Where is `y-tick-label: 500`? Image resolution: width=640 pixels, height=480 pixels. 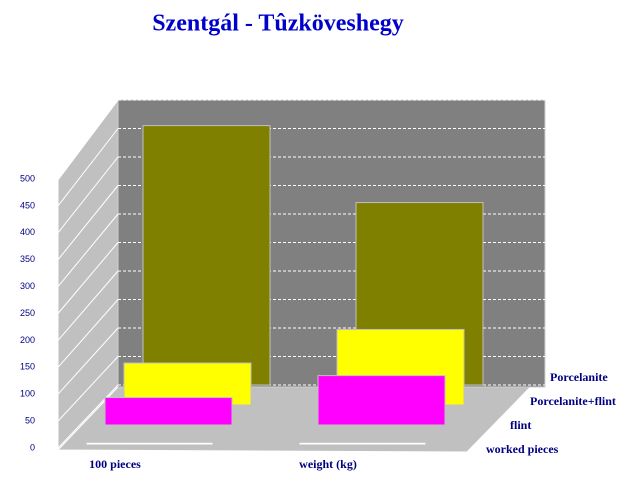
y-tick-label: 500 is located at coordinates (27, 178).